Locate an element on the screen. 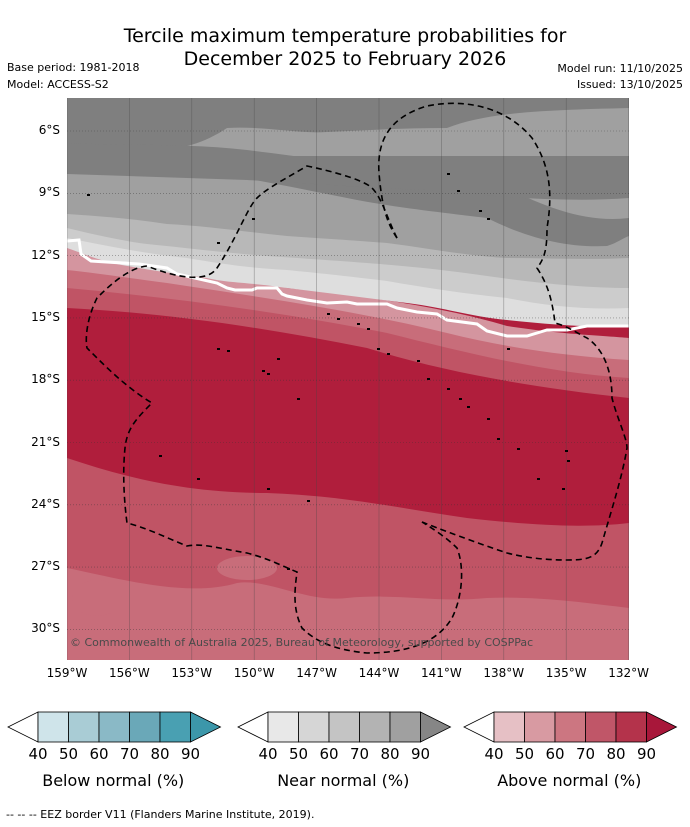 This screenshot has width=690, height=827. longitude-label: 150°W is located at coordinates (254, 673).